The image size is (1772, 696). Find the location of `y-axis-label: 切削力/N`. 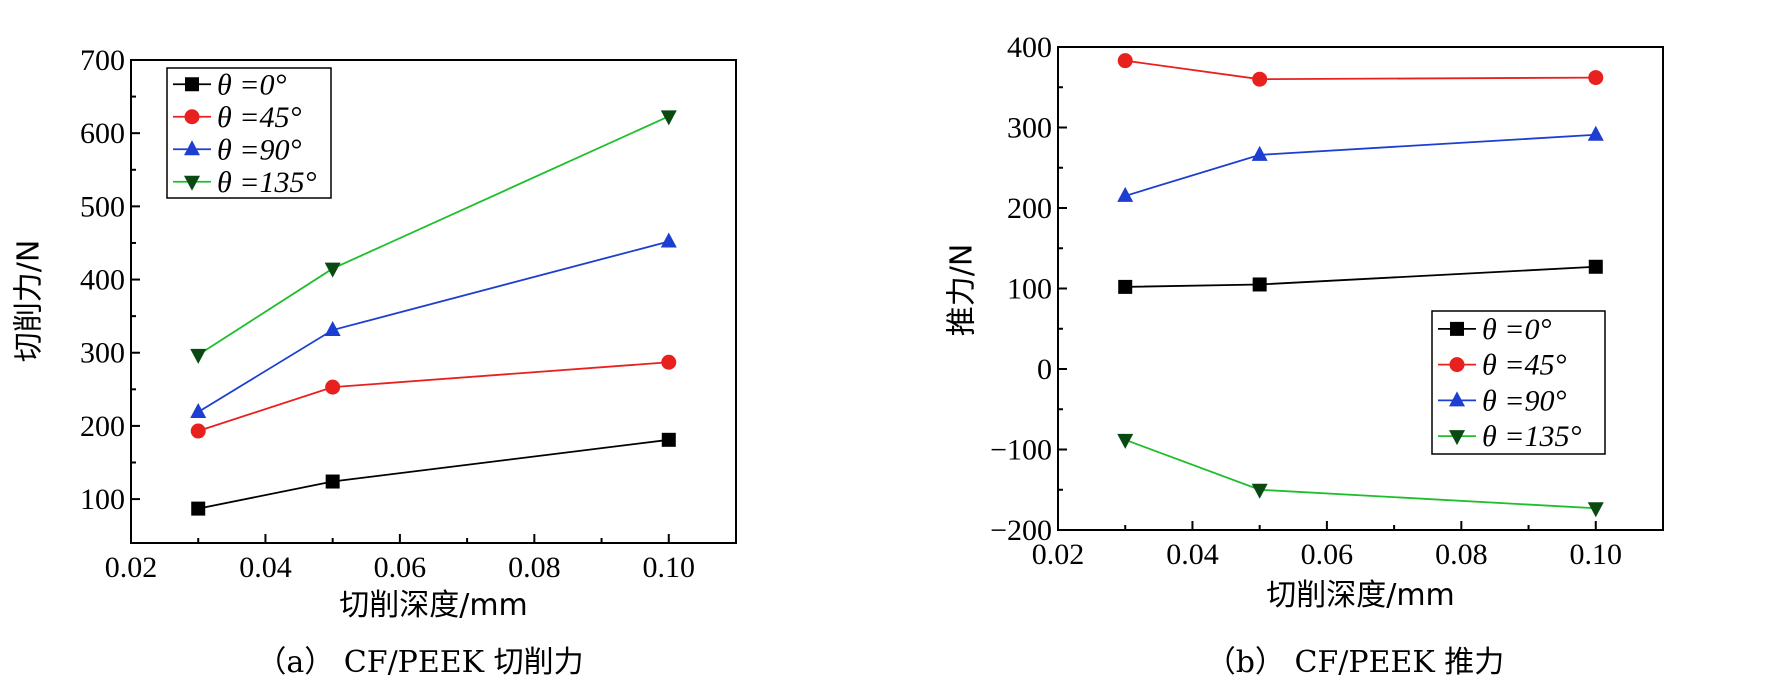

y-axis-label: 切削力/N is located at coordinates (29, 301).